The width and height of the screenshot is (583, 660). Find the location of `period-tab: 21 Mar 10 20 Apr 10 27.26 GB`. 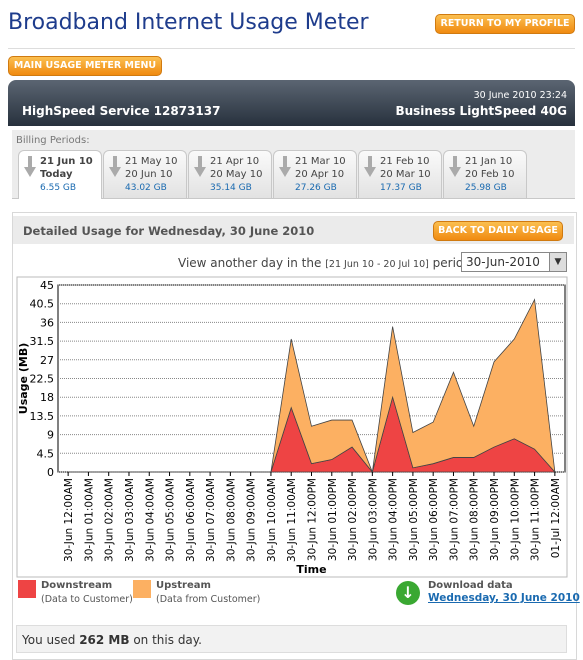

period-tab: 21 Mar 10 20 Apr 10 27.26 GB is located at coordinates (315, 174).